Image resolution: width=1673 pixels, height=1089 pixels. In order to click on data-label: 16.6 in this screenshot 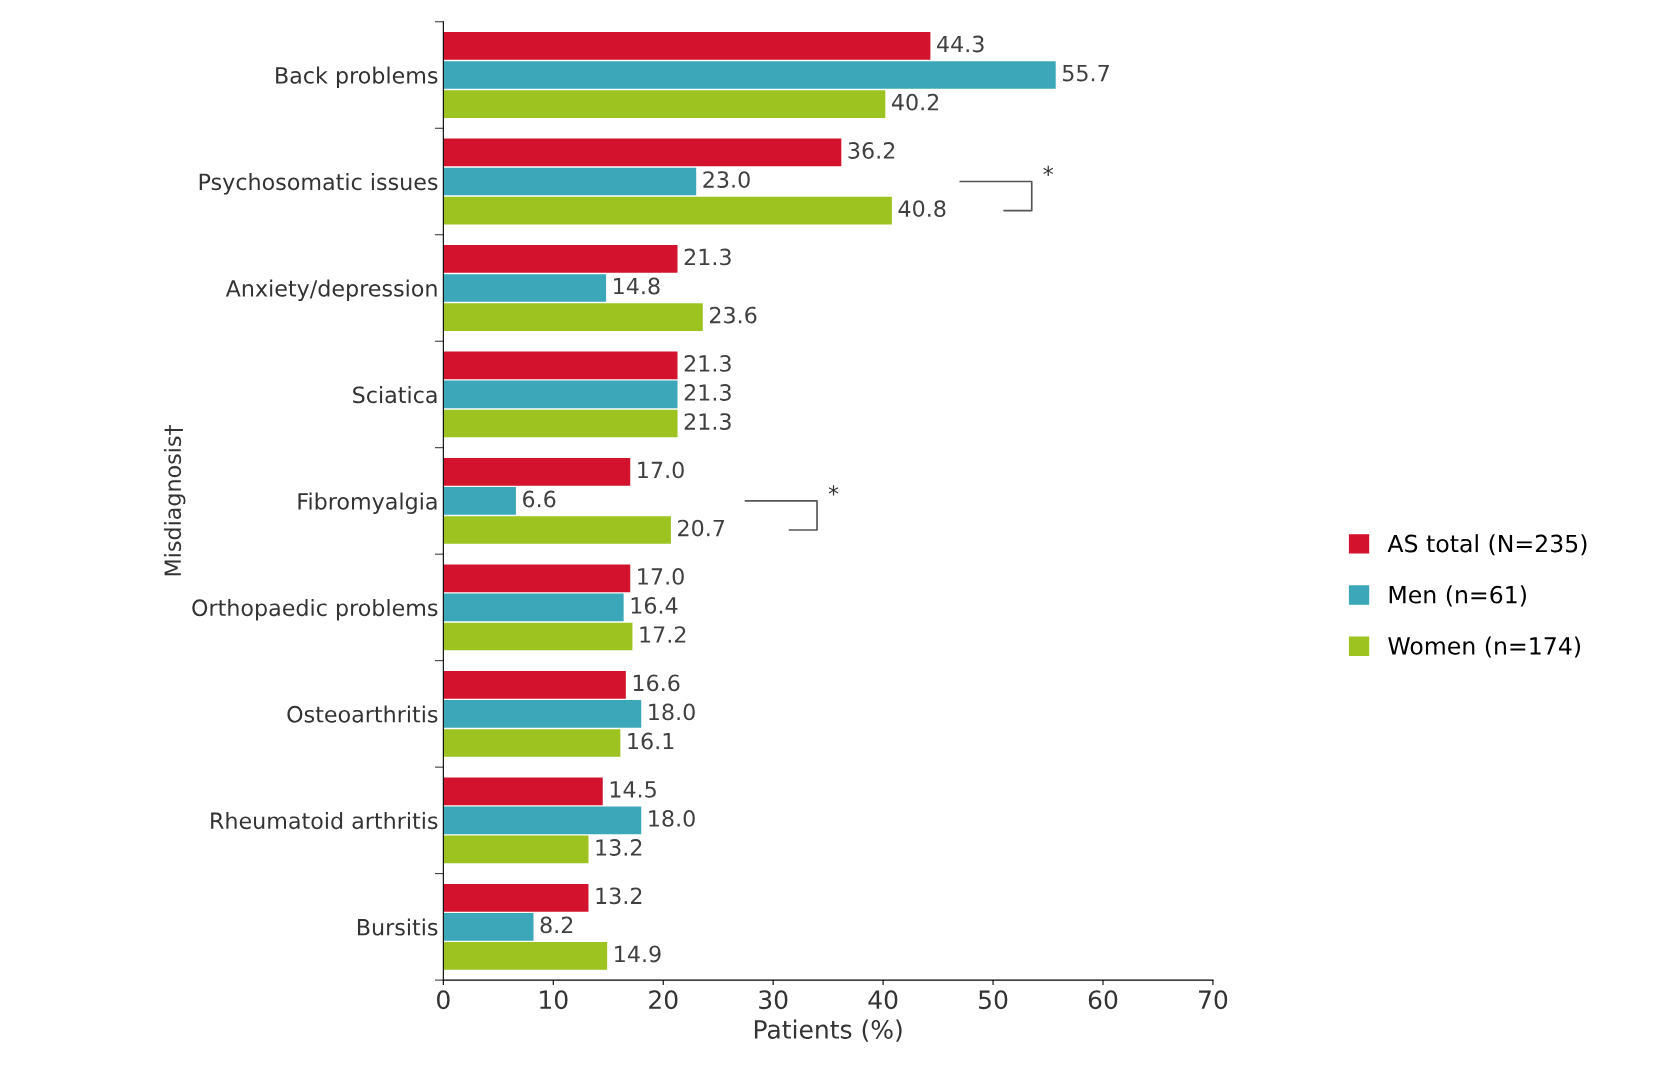, I will do `click(656, 683)`.